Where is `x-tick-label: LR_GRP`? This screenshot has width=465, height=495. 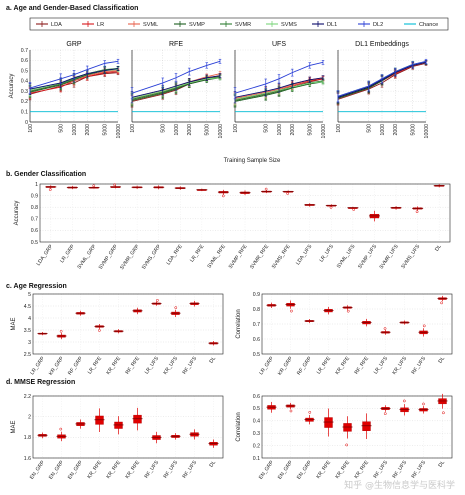 x-tick-label: LR_GRP is located at coordinates (266, 365).